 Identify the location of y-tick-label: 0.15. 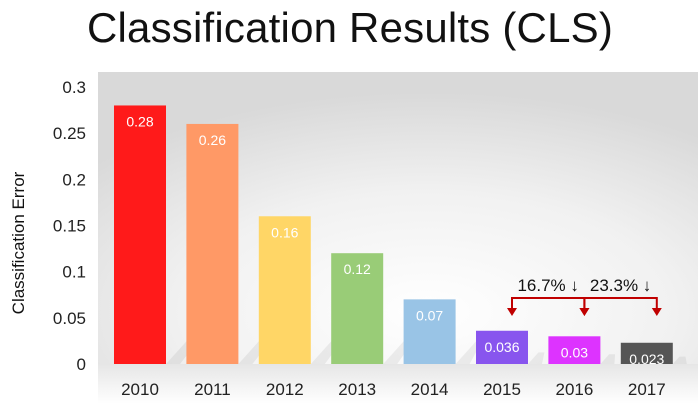
(69, 226).